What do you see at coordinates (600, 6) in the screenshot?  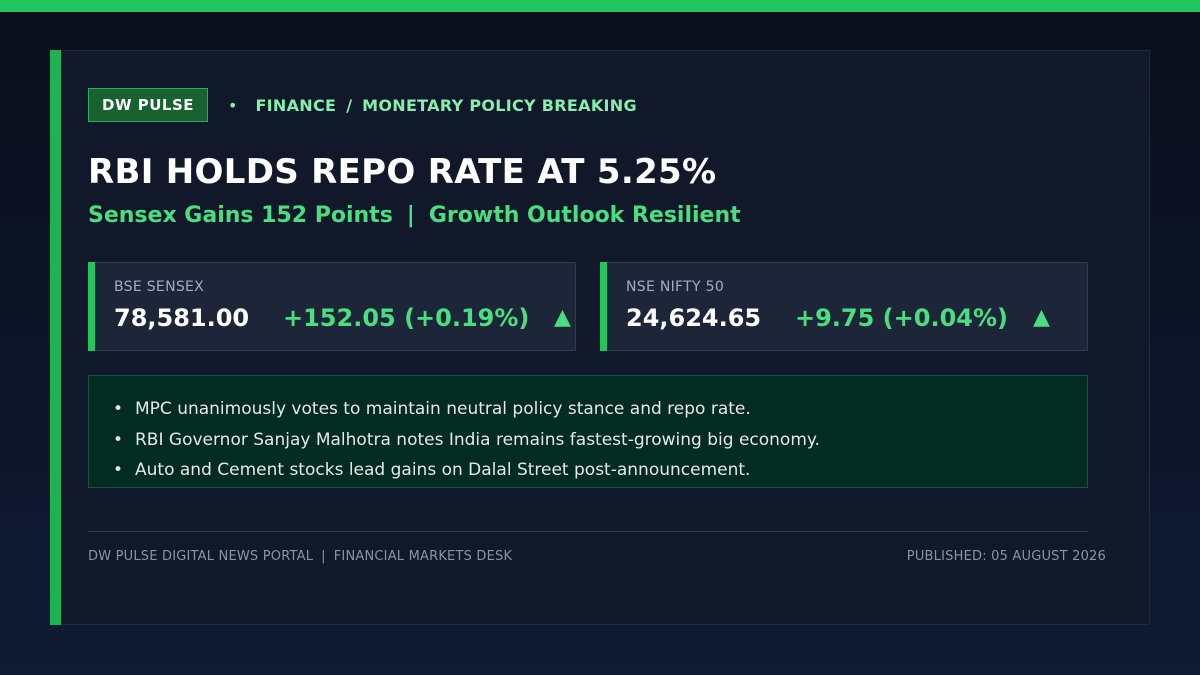 I see `top-accent-bar` at bounding box center [600, 6].